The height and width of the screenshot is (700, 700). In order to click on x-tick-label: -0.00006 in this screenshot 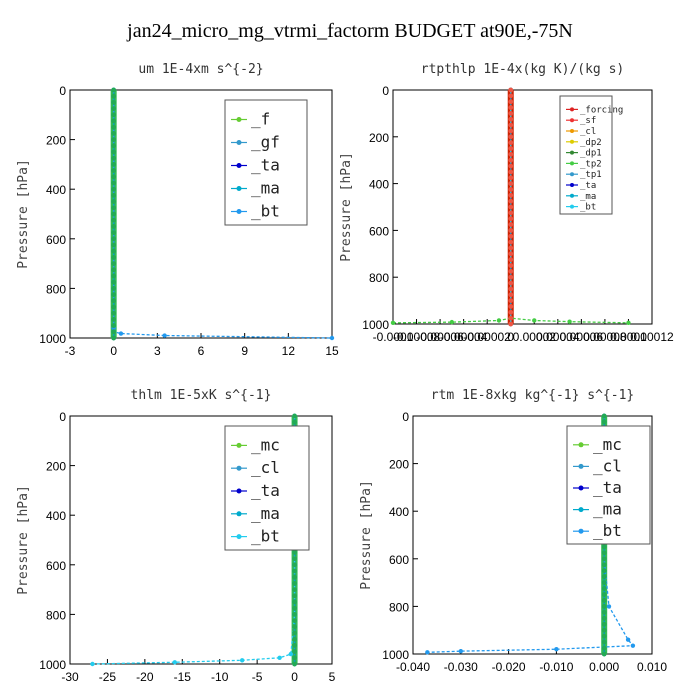, I will do `click(440, 337)`.